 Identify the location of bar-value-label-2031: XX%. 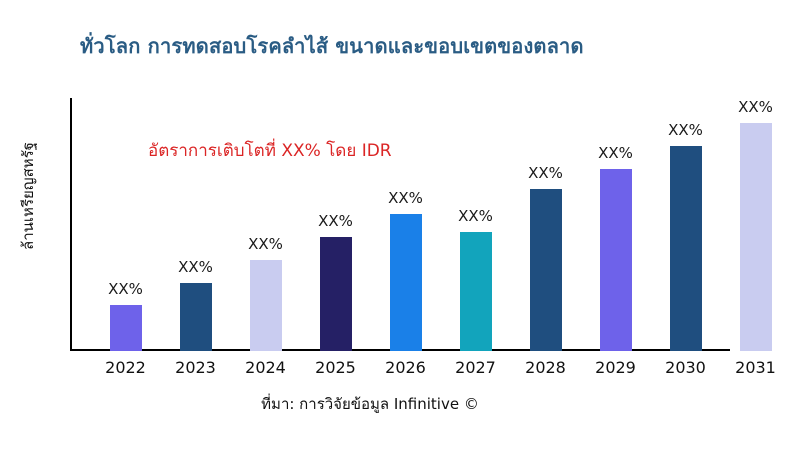
(755, 107).